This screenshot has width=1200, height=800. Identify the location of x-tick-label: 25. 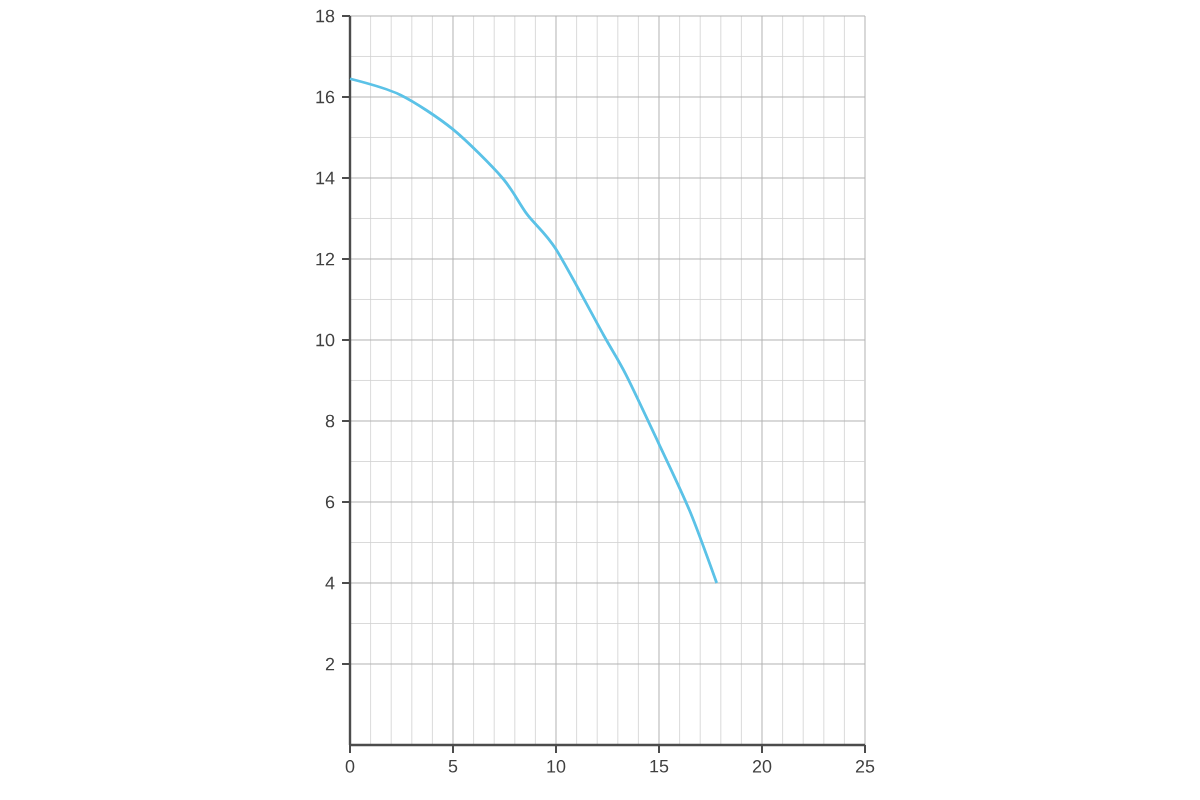
(865, 766).